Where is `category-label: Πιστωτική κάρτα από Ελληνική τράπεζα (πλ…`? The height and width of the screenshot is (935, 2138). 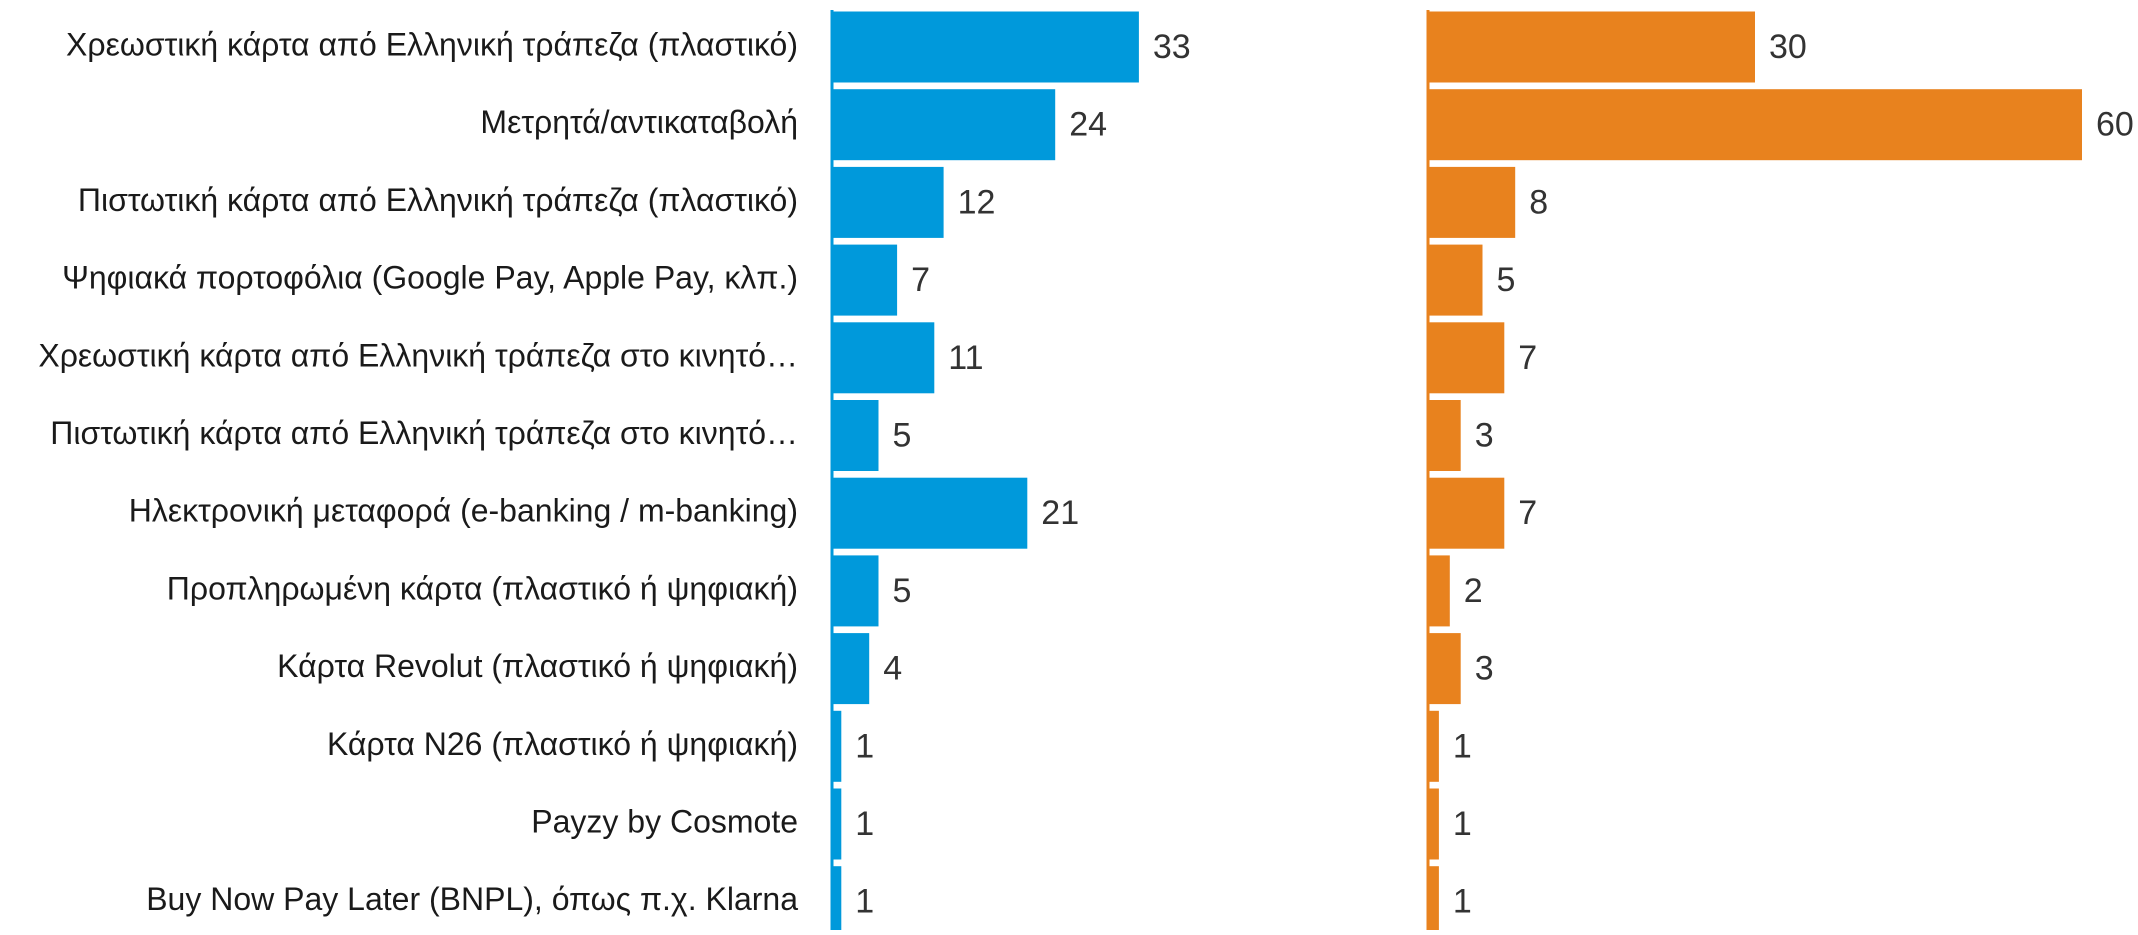
category-label: Πιστωτική κάρτα από Ελληνική τράπεζα (πλ… is located at coordinates (438, 200).